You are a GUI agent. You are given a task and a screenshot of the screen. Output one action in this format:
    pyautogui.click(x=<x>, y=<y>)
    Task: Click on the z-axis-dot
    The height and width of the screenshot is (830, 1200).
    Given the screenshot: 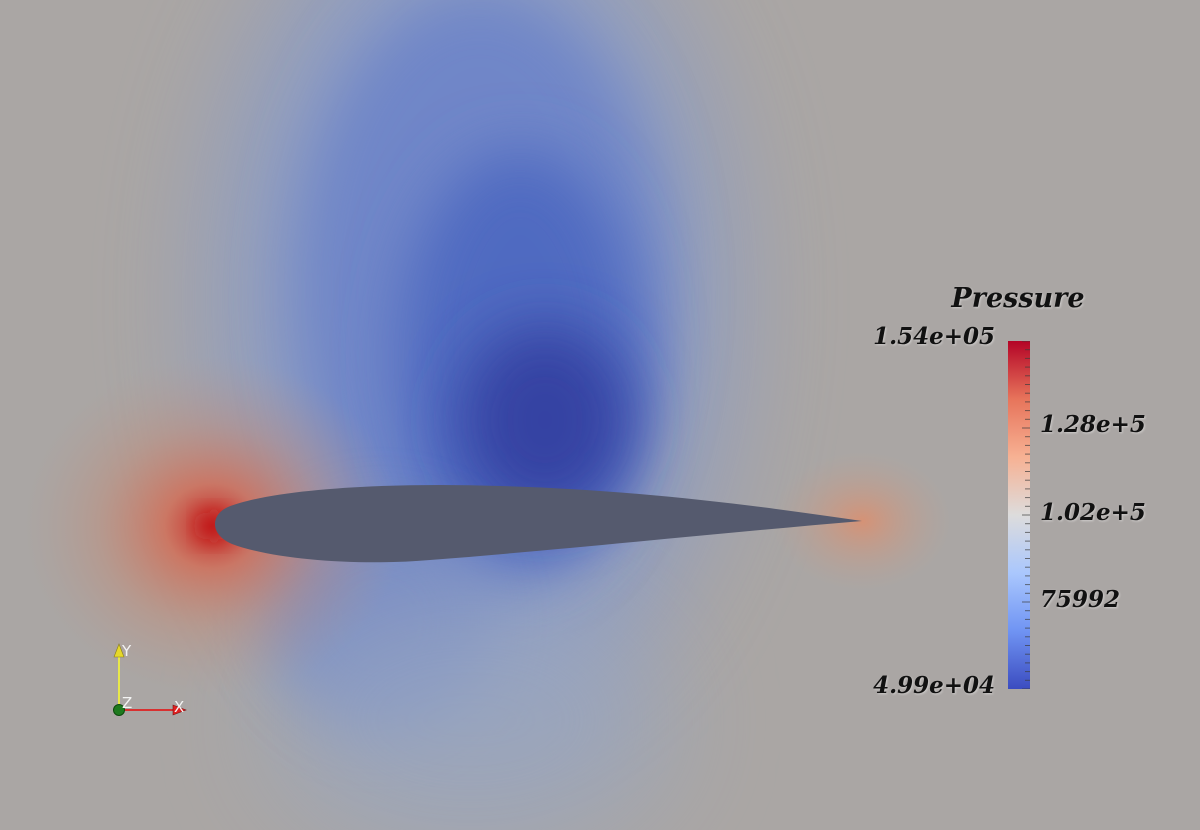 What is the action you would take?
    pyautogui.click(x=119, y=710)
    